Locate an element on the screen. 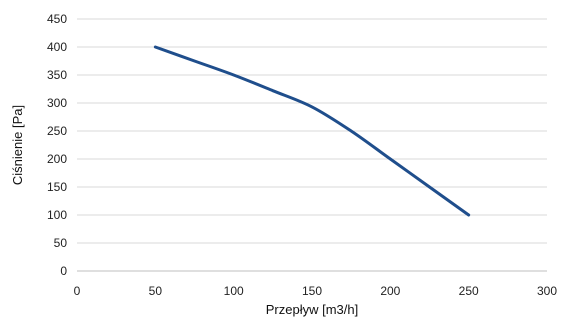  x-tick-label: 100 is located at coordinates (234, 291).